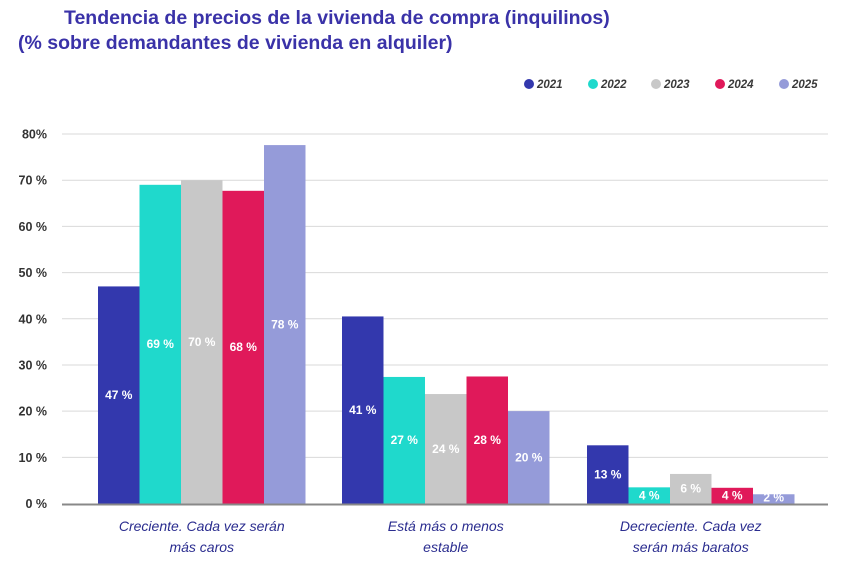  What do you see at coordinates (33, 273) in the screenshot?
I see `y-tick-label: 50 %` at bounding box center [33, 273].